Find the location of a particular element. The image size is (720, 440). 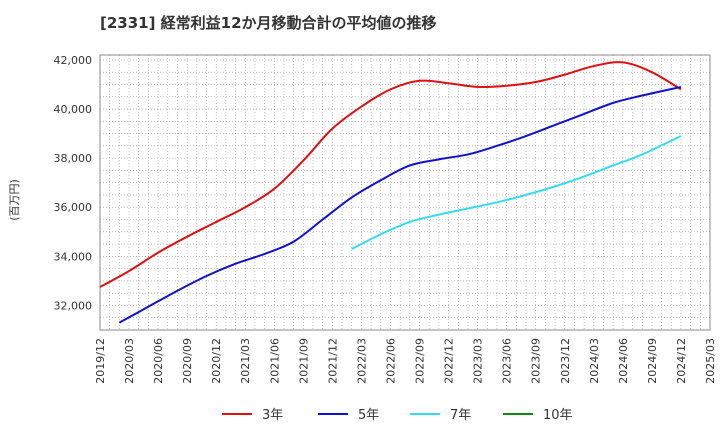

legend-label: 5年 is located at coordinates (368, 415).